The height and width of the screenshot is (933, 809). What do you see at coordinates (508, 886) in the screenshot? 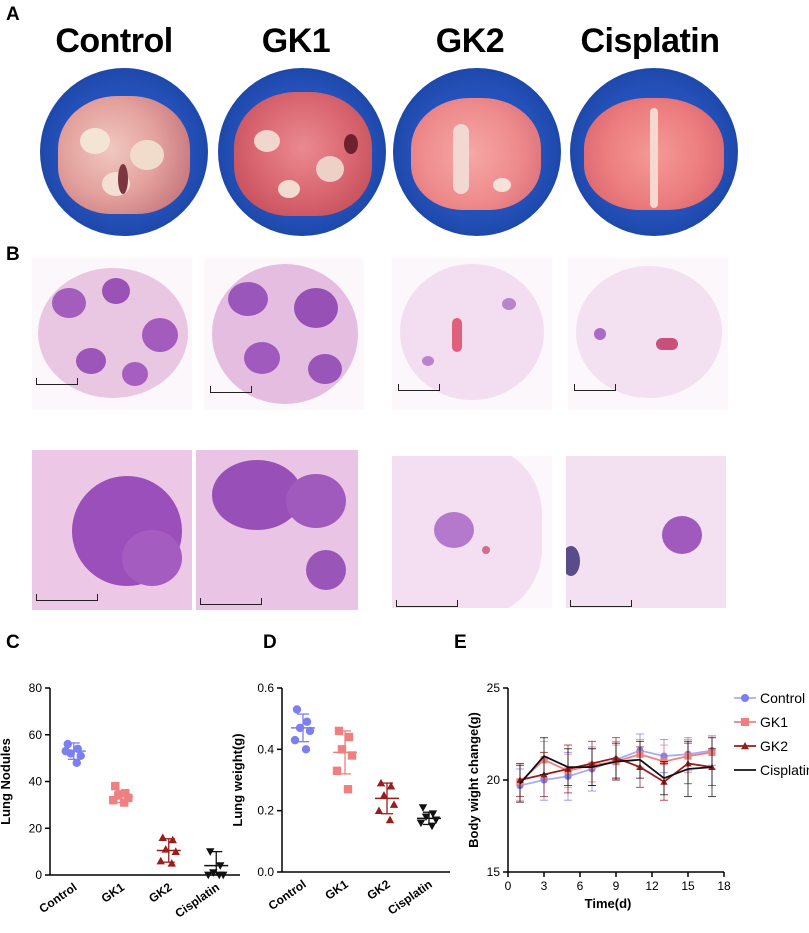
I see `chart-e-x-tick-label: 0` at bounding box center [508, 886].